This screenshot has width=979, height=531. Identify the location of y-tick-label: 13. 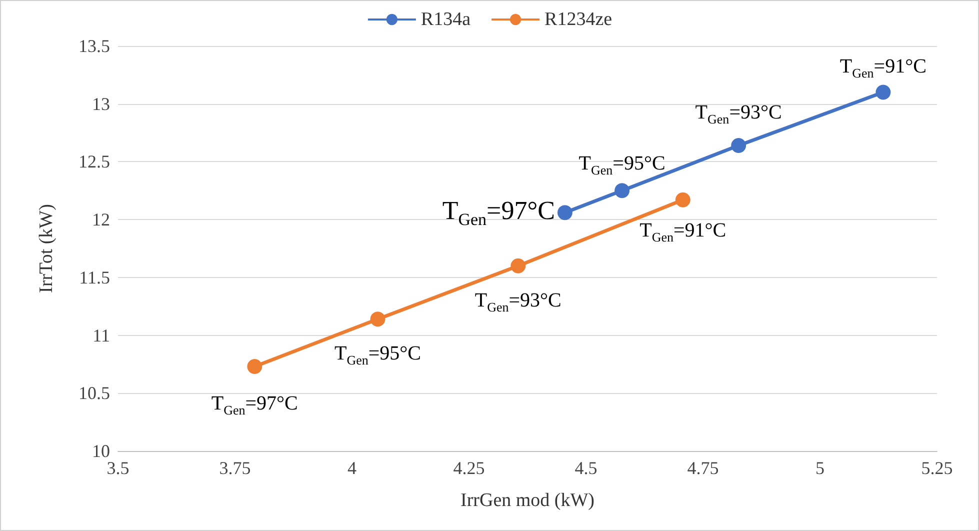
(101, 104).